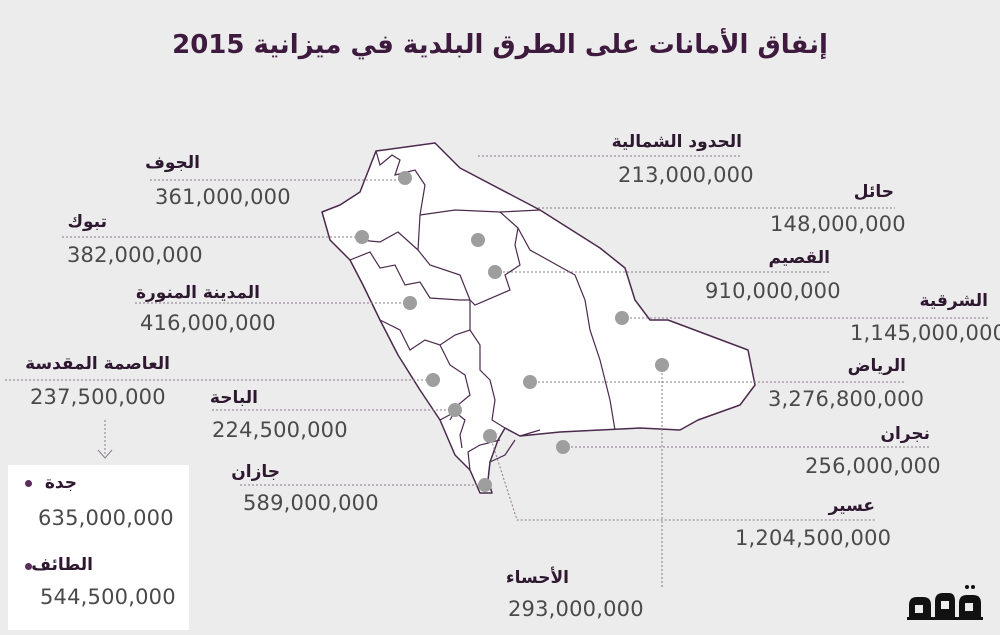 Image resolution: width=1000 pixels, height=635 pixels. I want to click on label-jazan-value: 589,000,000, so click(311, 503).